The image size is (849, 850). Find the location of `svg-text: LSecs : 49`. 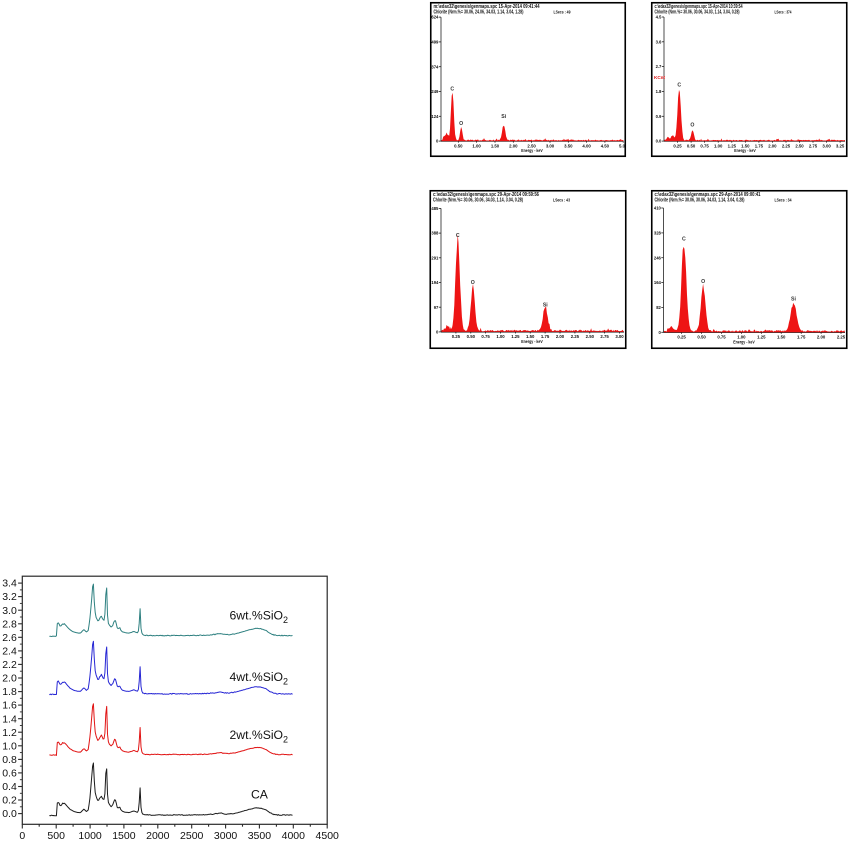

svg-text: LSecs : 49 is located at coordinates (562, 11).